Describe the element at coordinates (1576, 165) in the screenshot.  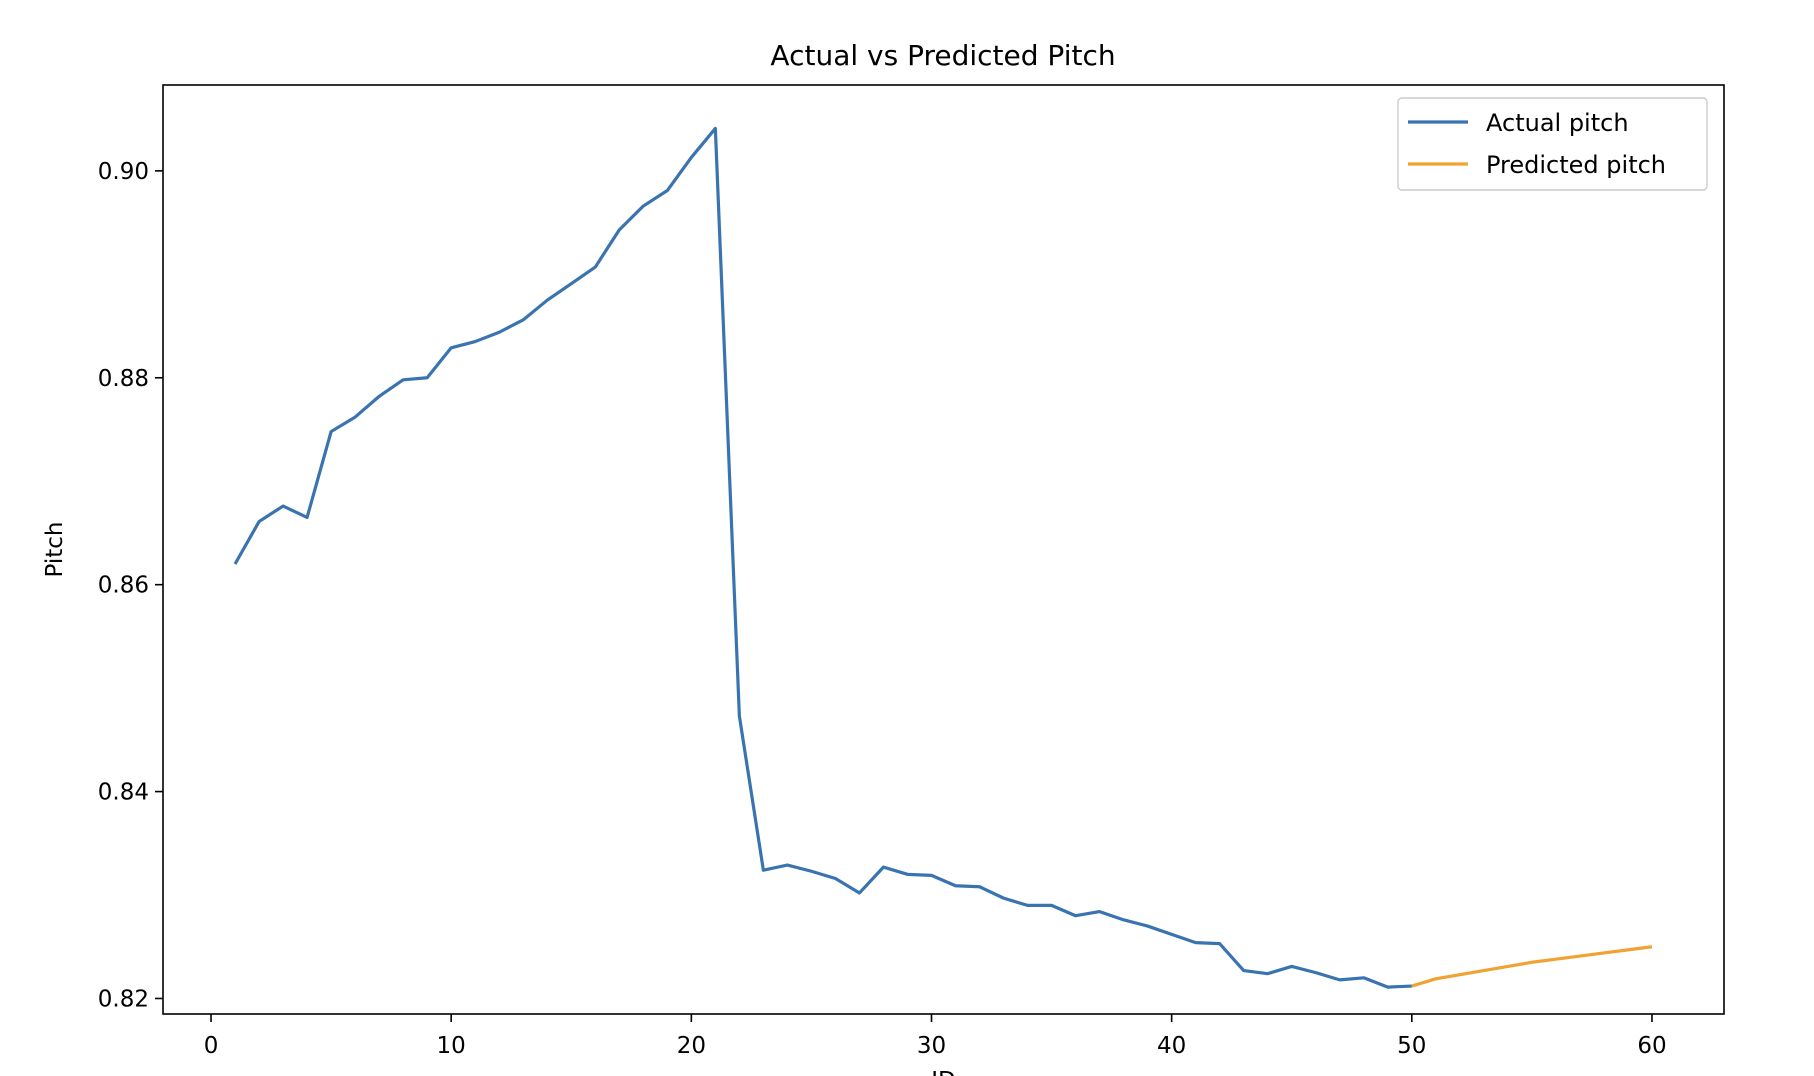
I see `legend-label: Predicted pitch` at that location.